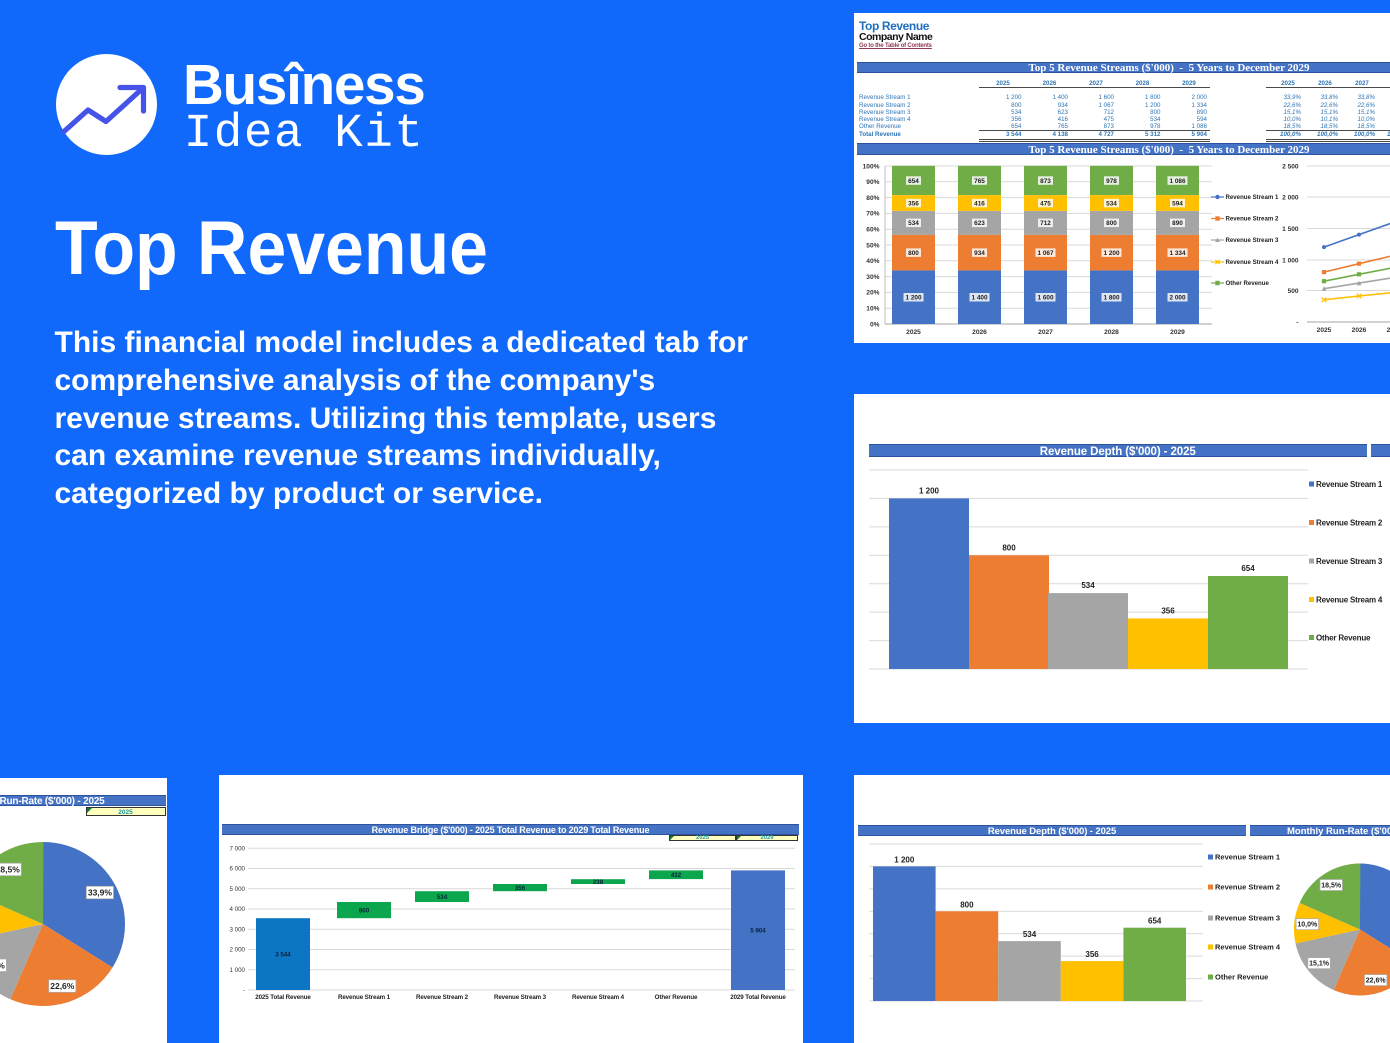 This screenshot has height=1043, width=1390. I want to click on svg-text: 0%, so click(875, 324).